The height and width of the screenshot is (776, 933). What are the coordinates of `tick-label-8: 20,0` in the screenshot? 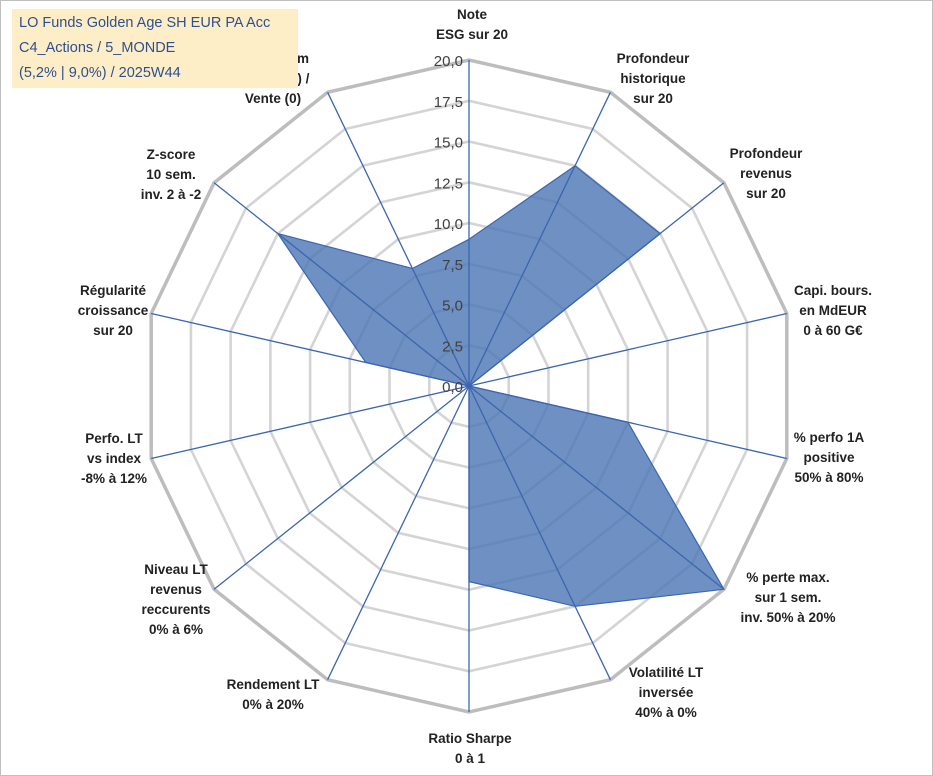 It's located at (448, 61).